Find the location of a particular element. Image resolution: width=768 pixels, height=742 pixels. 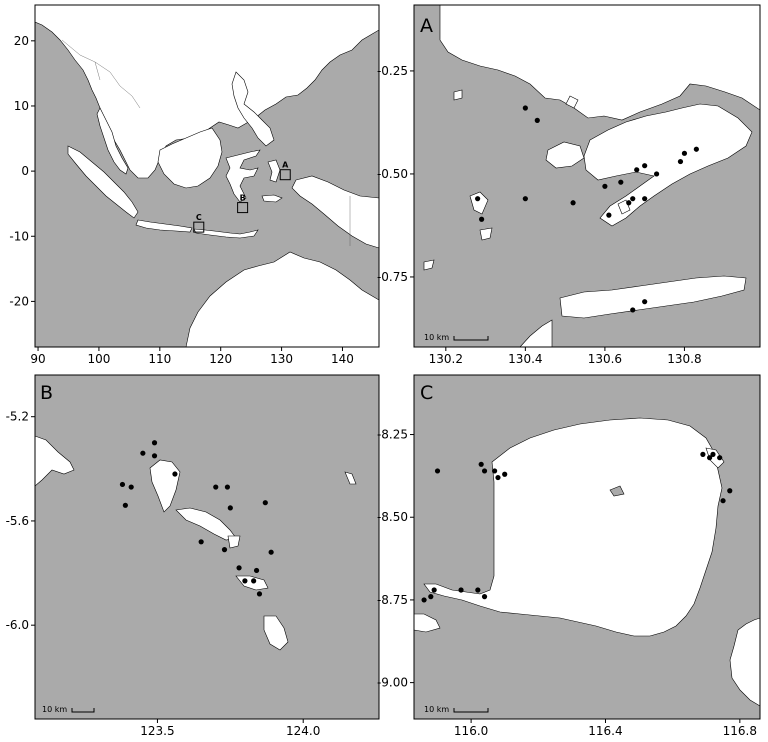

x-tick-label: 124.0 is located at coordinates (303, 731).